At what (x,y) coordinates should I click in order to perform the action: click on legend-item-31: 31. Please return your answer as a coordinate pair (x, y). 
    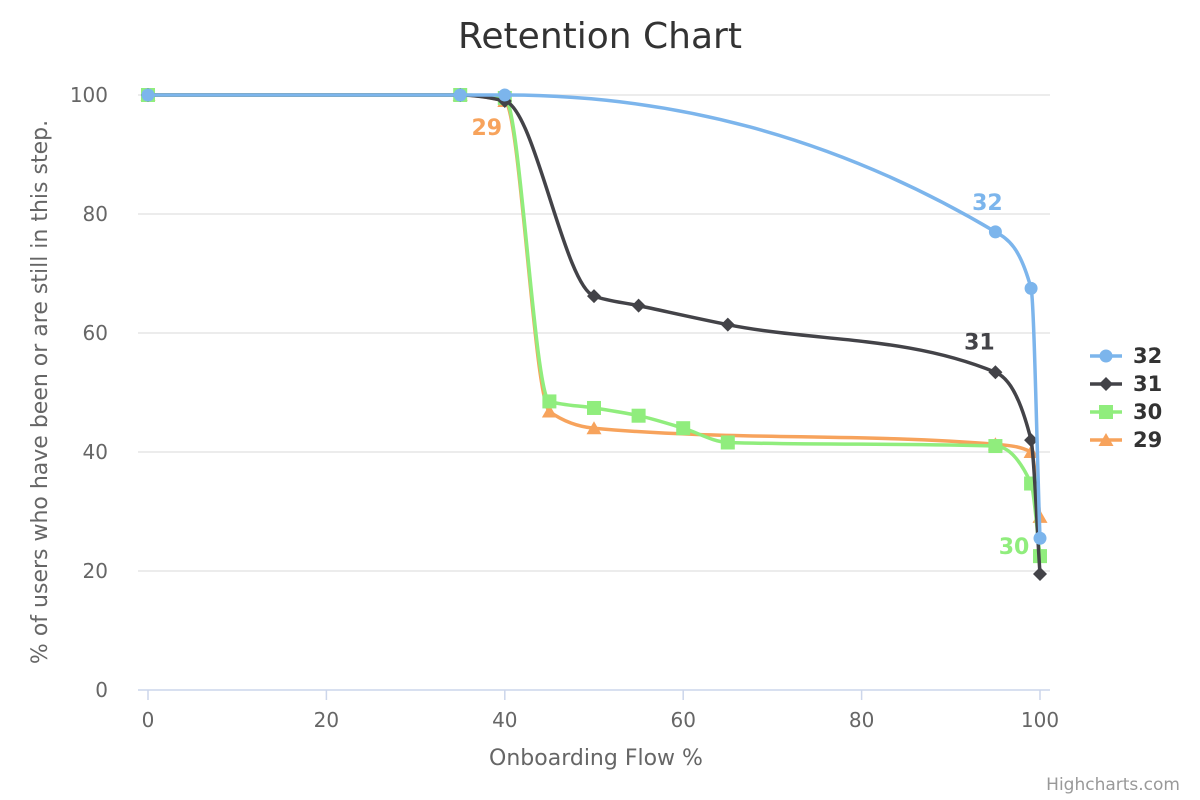
    Looking at the image, I should click on (1126, 384).